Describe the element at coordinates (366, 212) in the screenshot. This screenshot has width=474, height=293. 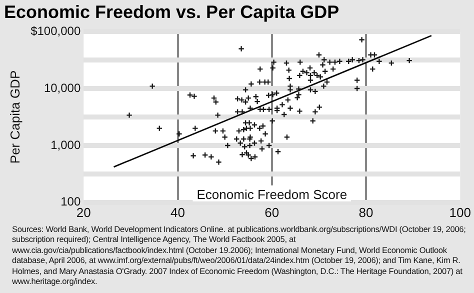
I see `x-tick-label: 80` at that location.